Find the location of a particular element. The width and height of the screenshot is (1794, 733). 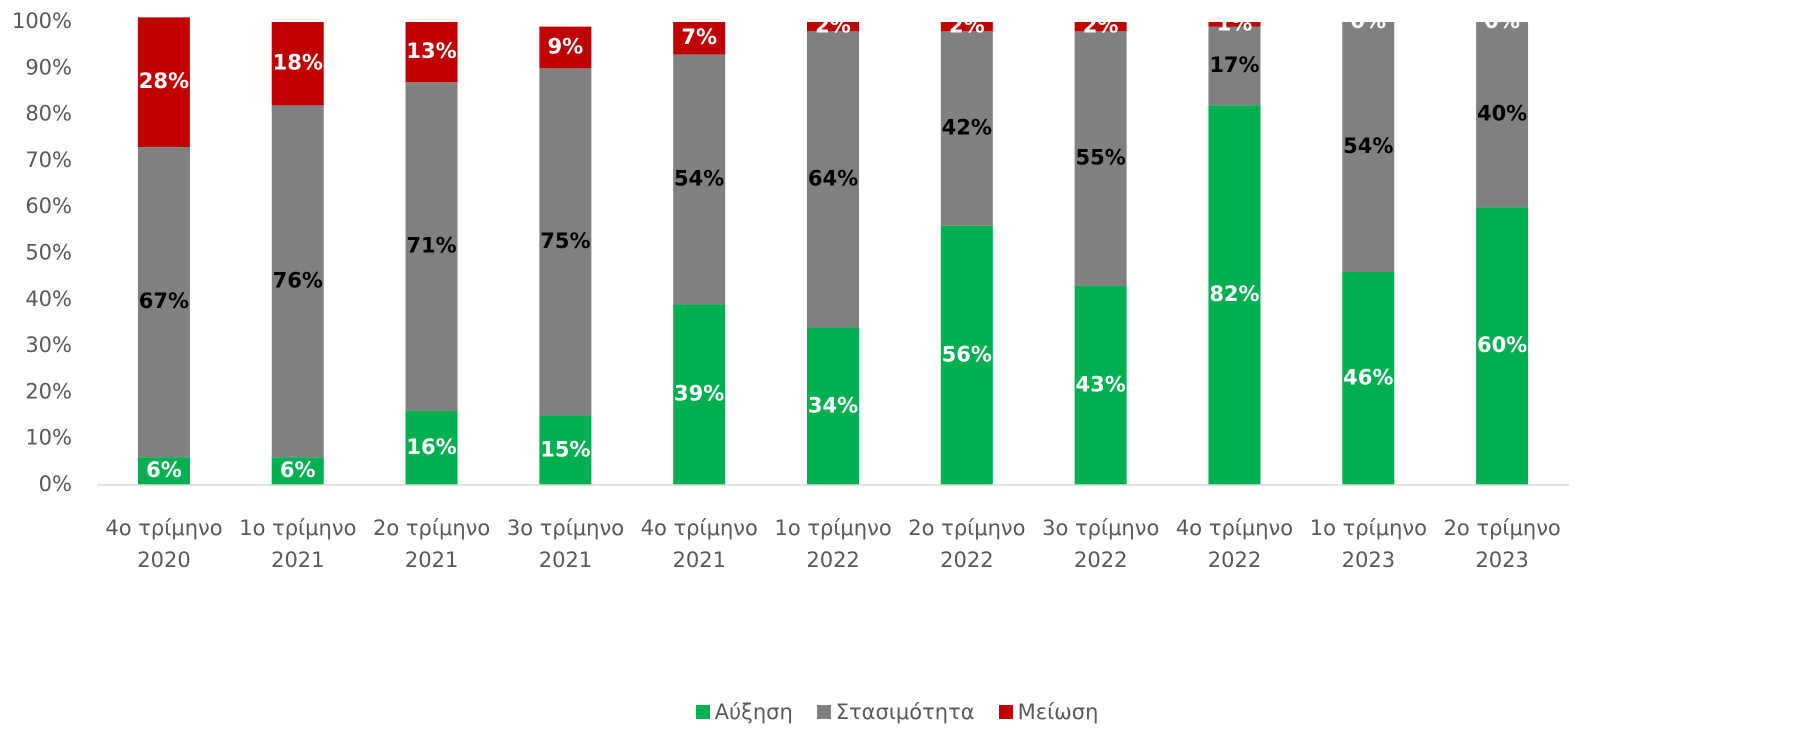

data-label: 16% is located at coordinates (431, 447).